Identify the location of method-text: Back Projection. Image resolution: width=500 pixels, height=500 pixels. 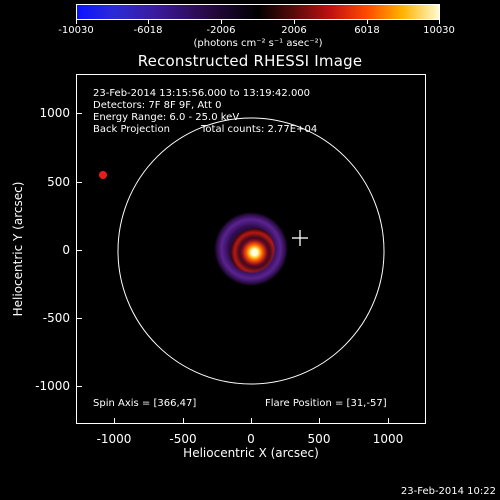
(131, 129).